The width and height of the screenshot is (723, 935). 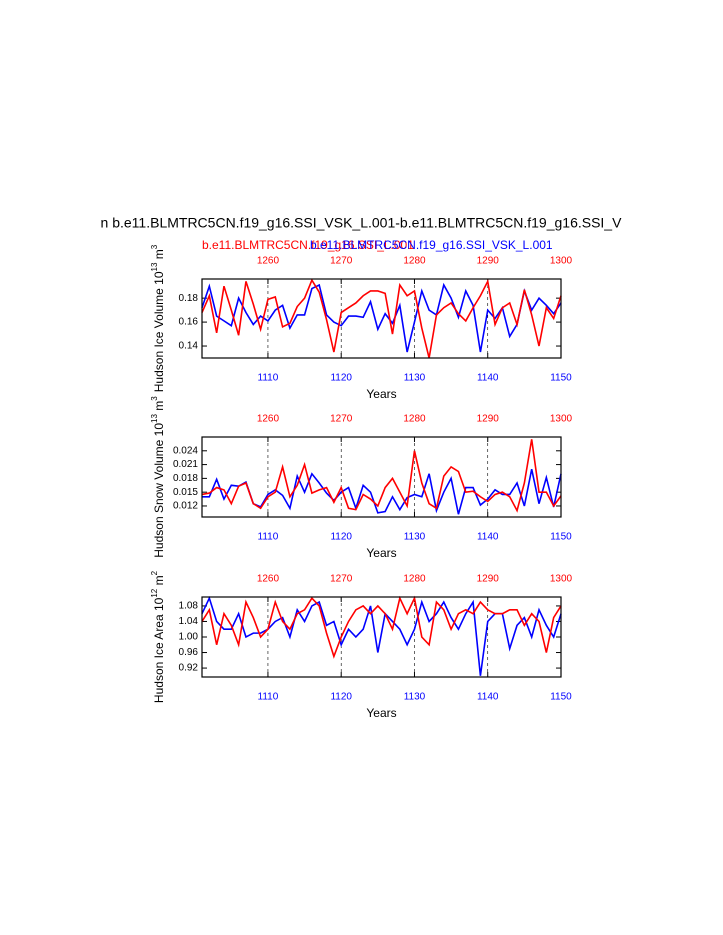 I want to click on y-tick-label: 1.08, so click(x=189, y=606).